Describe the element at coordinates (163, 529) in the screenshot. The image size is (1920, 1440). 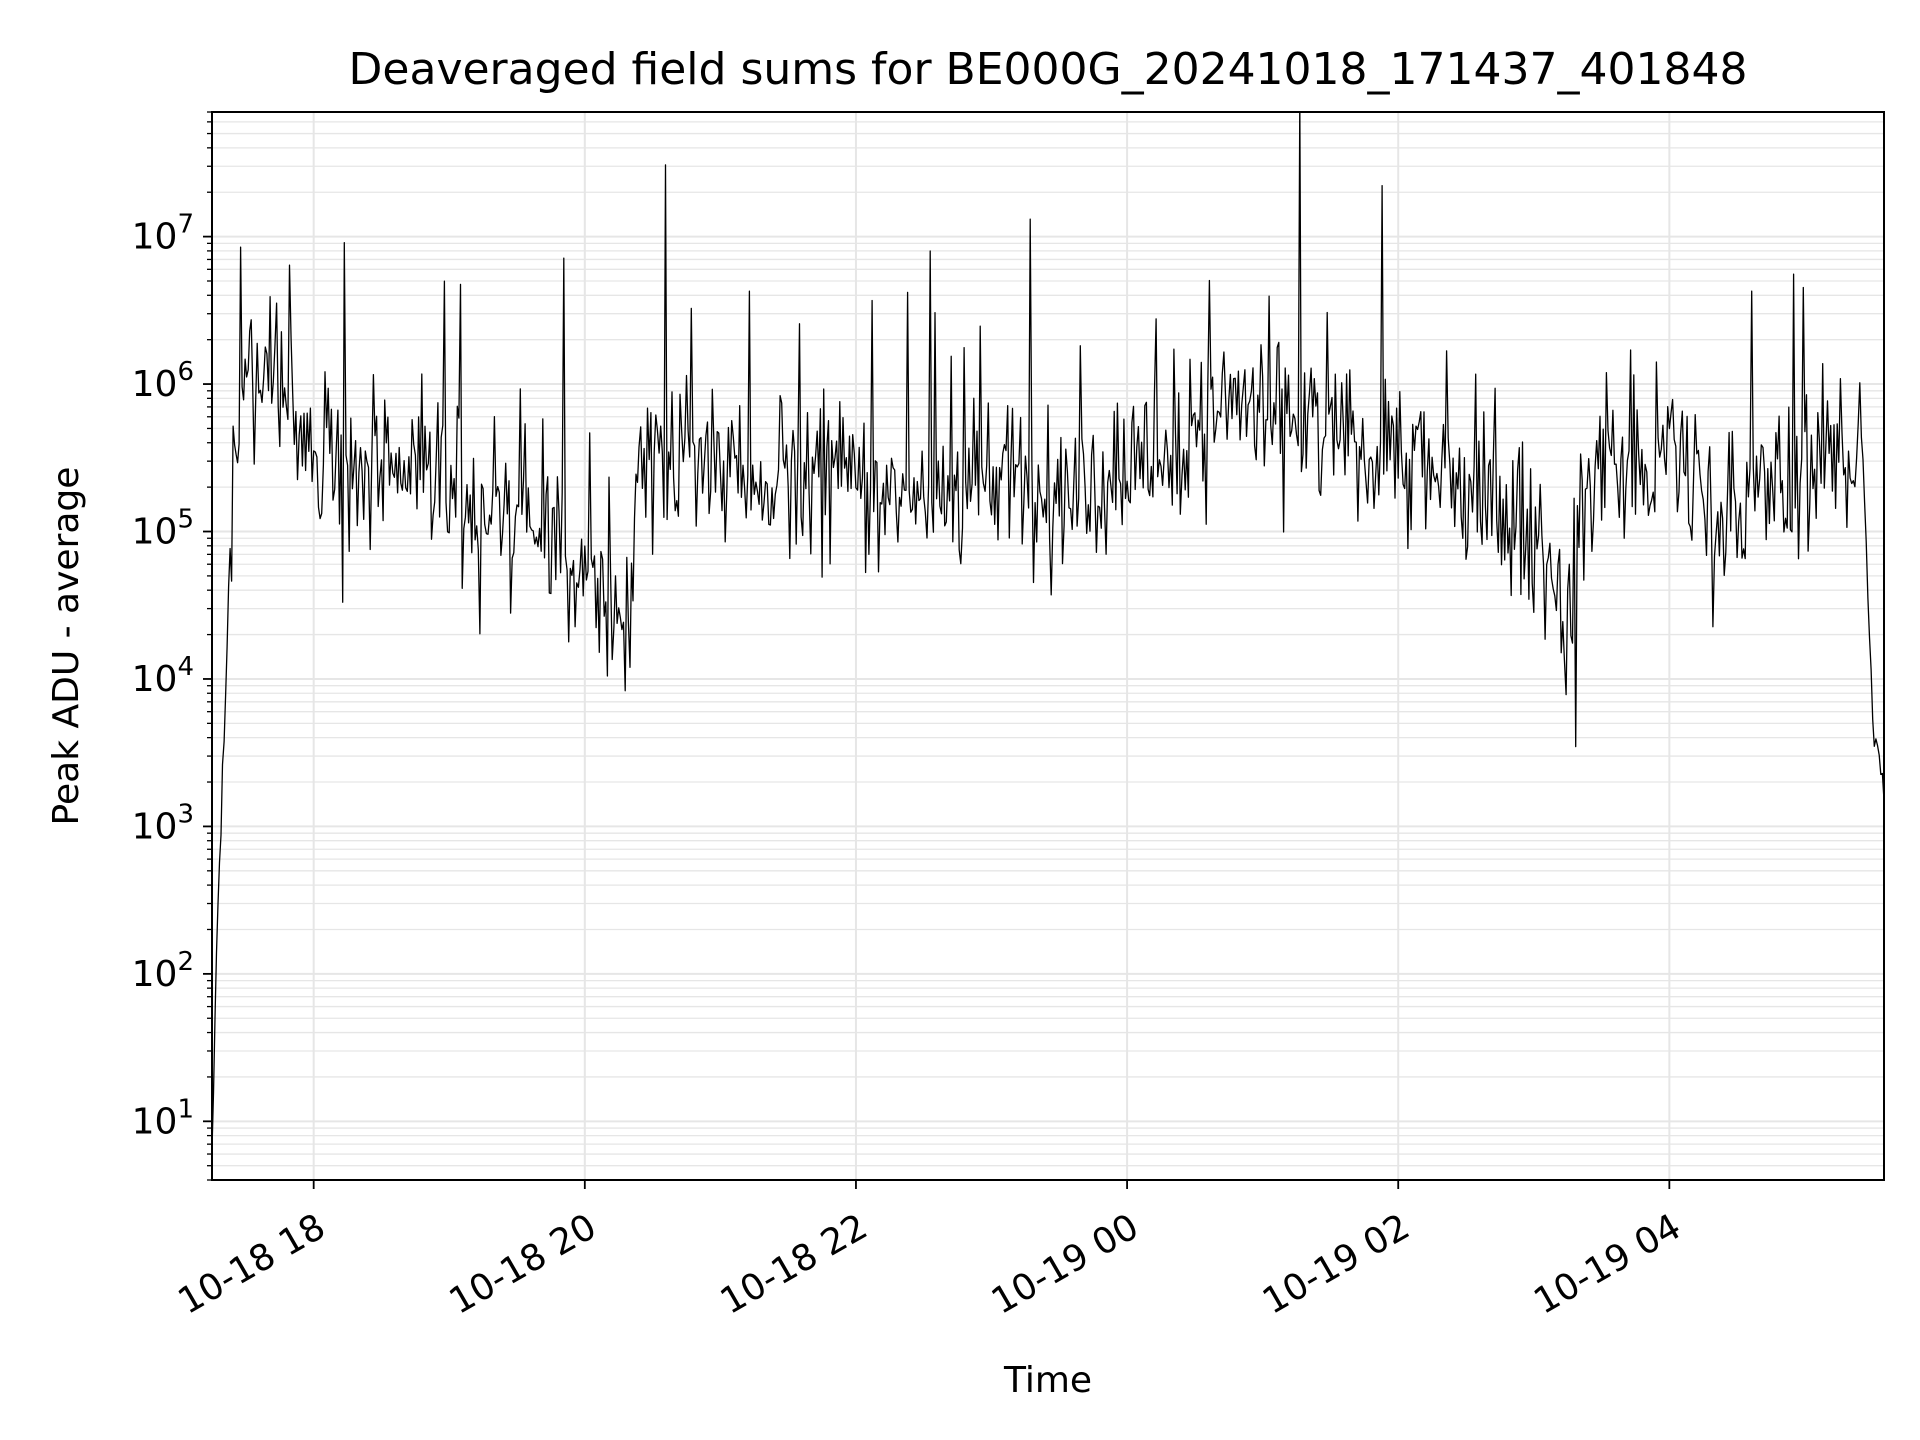
I see `y-tick-label: 10⁵` at that location.